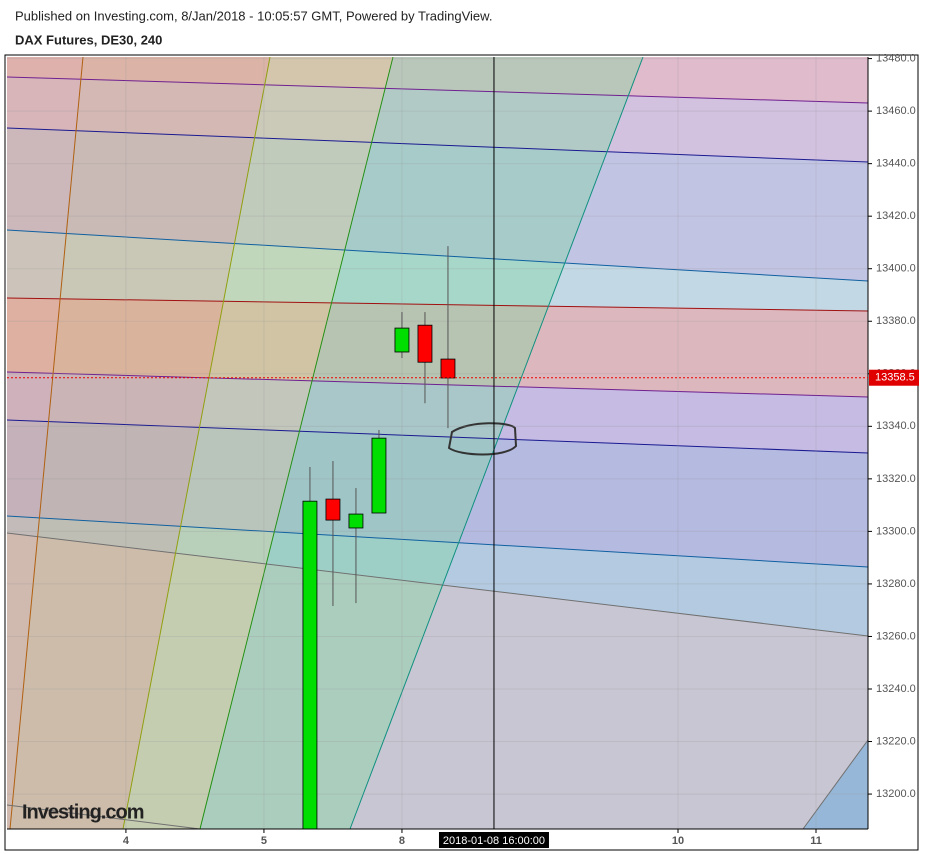 This screenshot has width=926, height=854. I want to click on fan-zone, so click(45, 443).